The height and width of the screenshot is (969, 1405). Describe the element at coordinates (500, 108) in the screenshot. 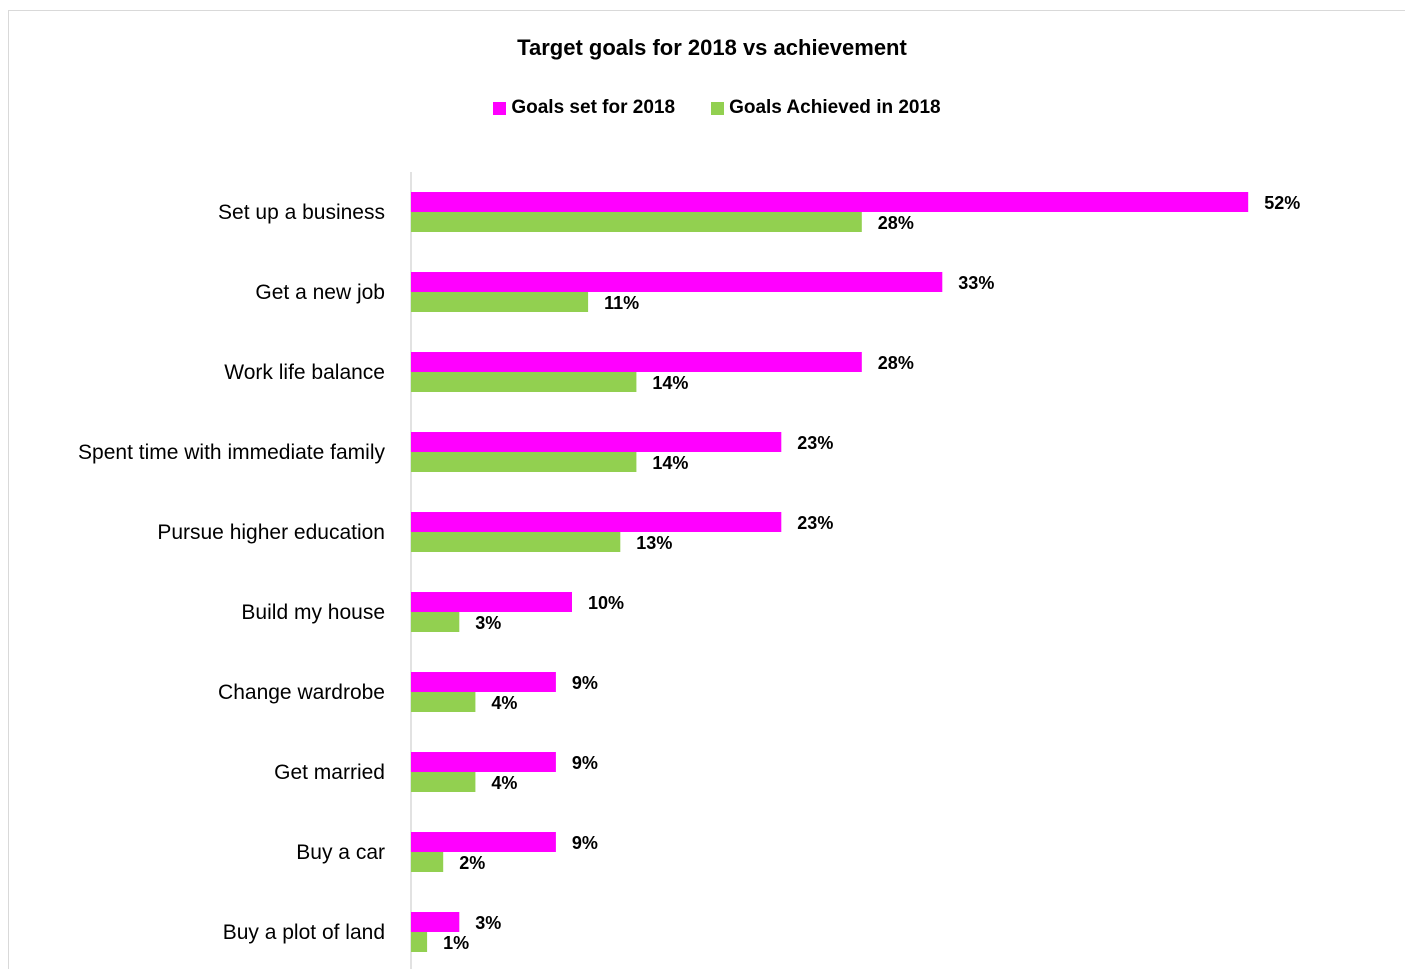

I see `legend-swatch-goals-set` at that location.